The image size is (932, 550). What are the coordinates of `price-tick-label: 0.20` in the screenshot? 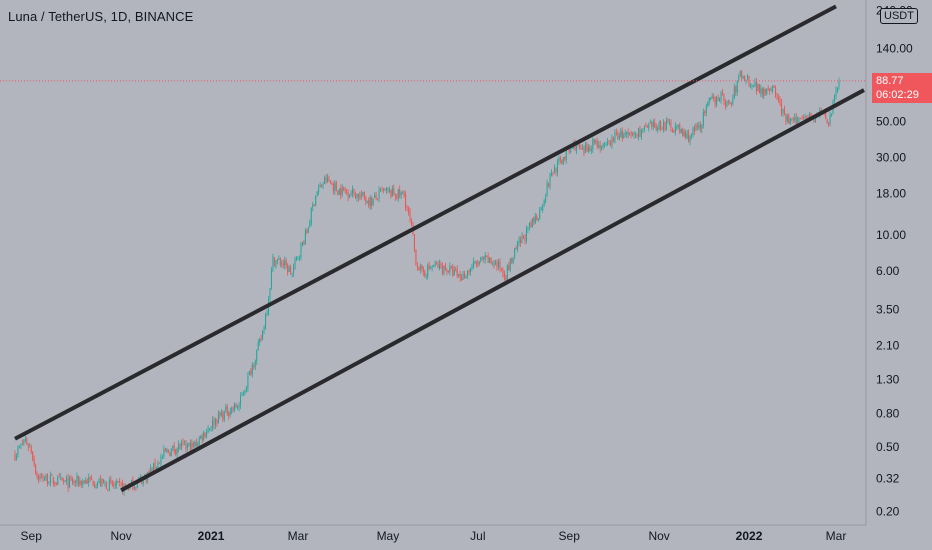 It's located at (888, 512).